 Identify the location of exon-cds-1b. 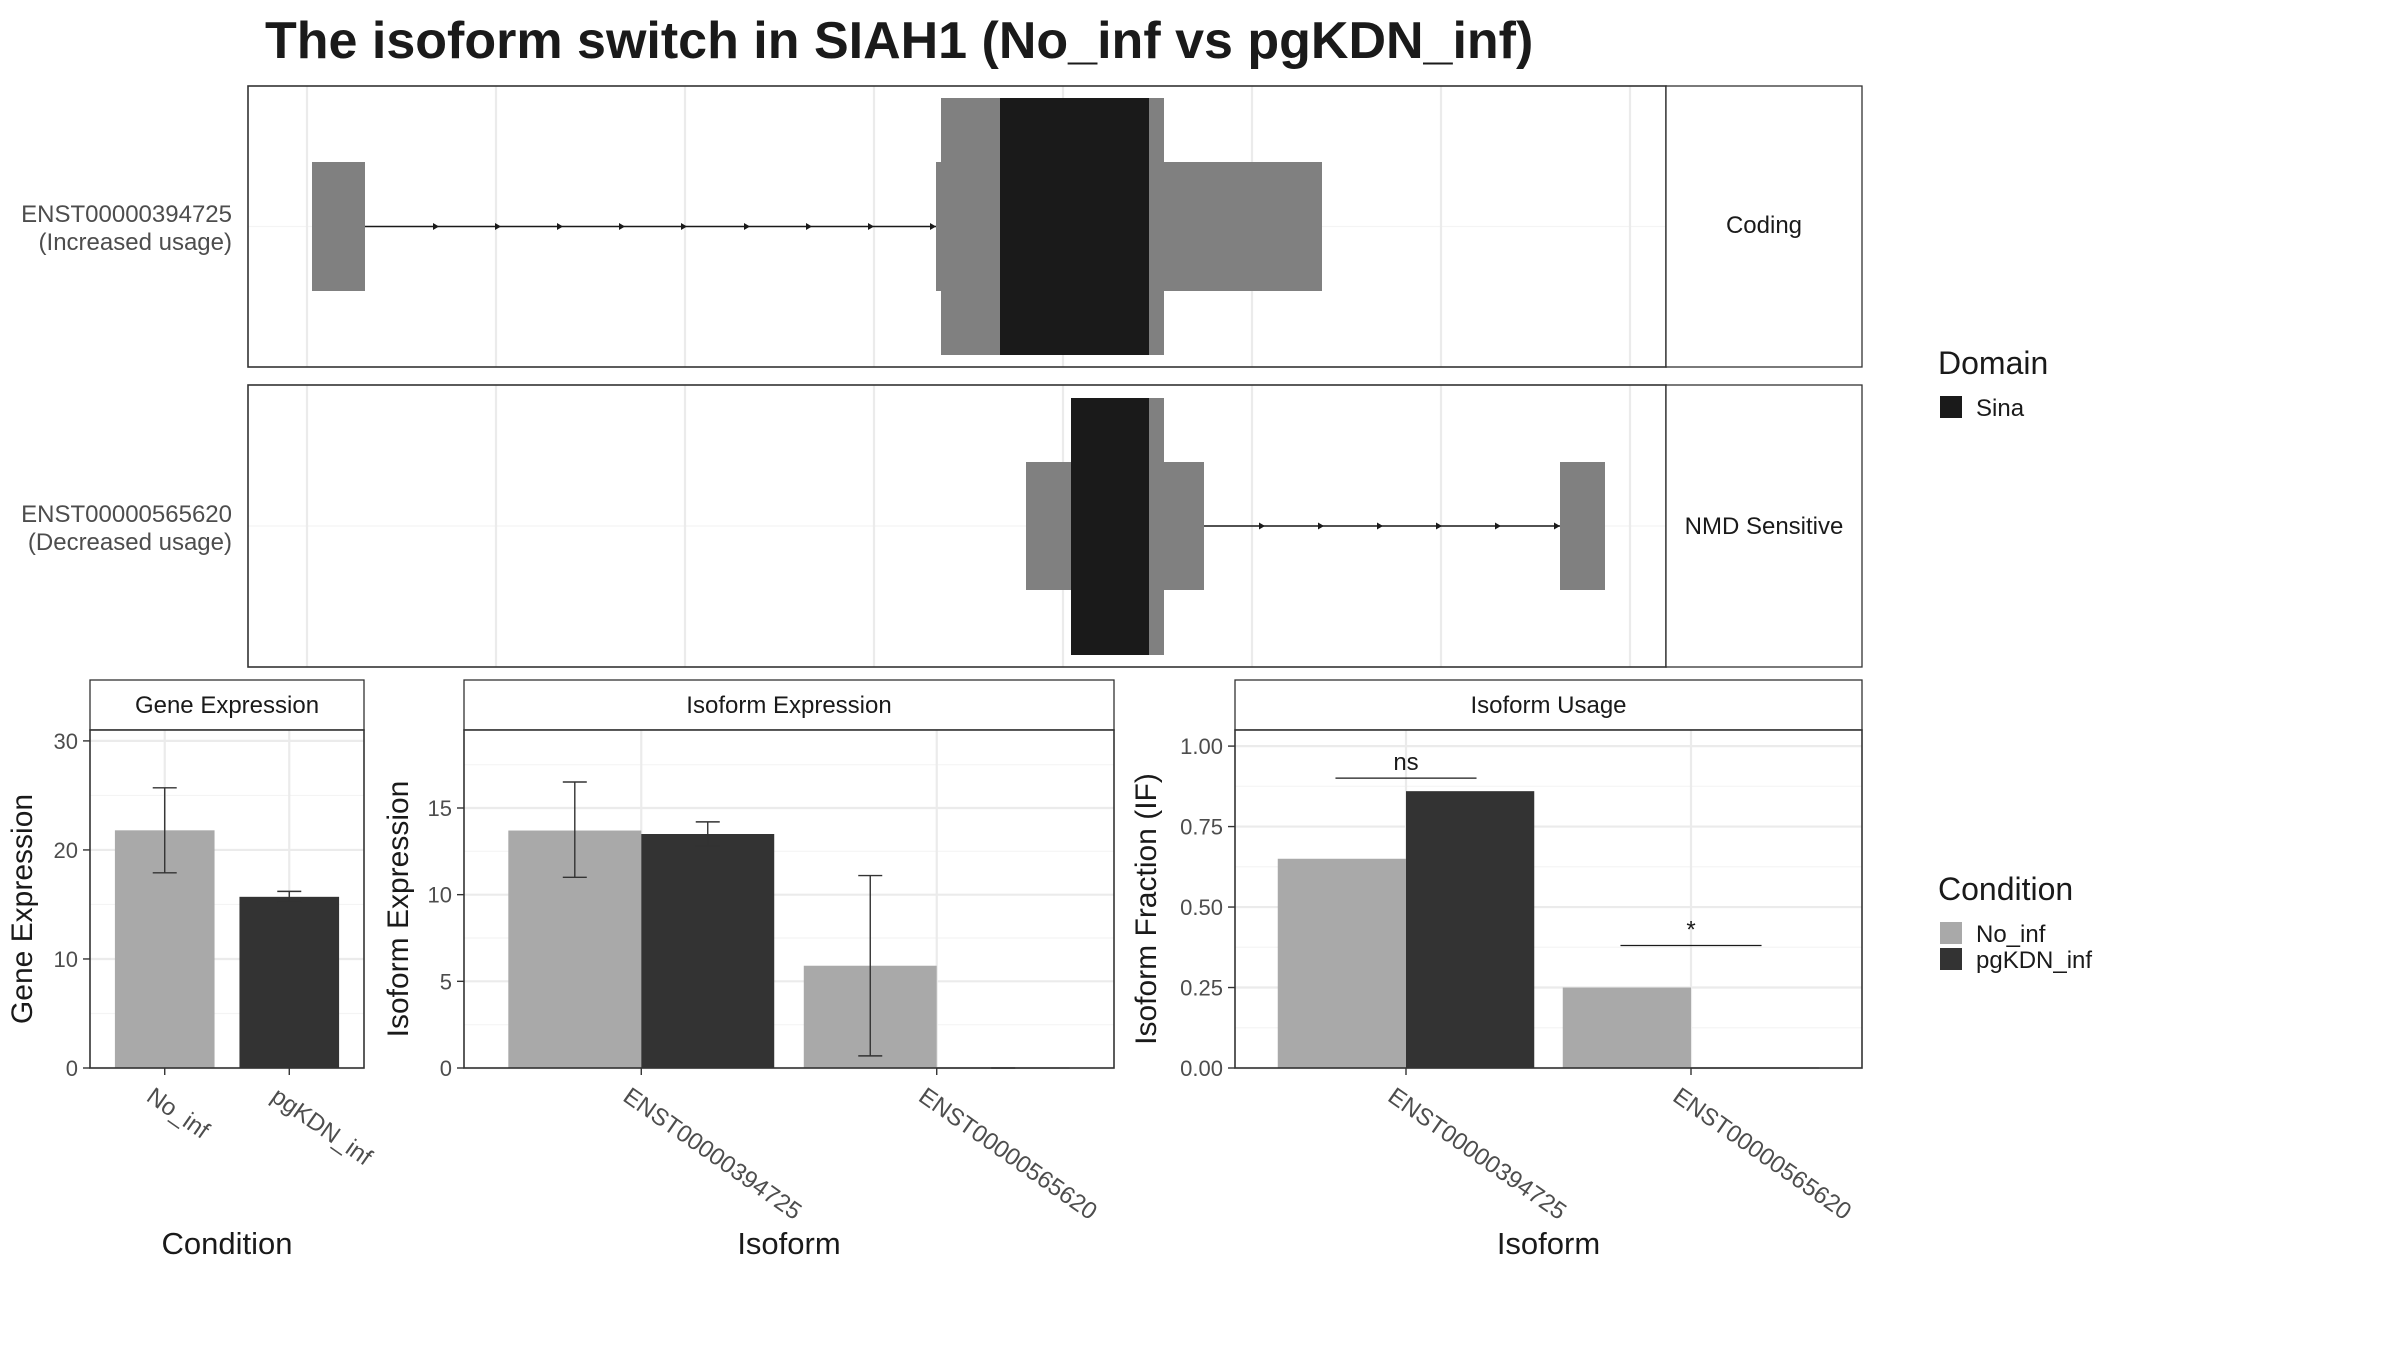
(1156, 226).